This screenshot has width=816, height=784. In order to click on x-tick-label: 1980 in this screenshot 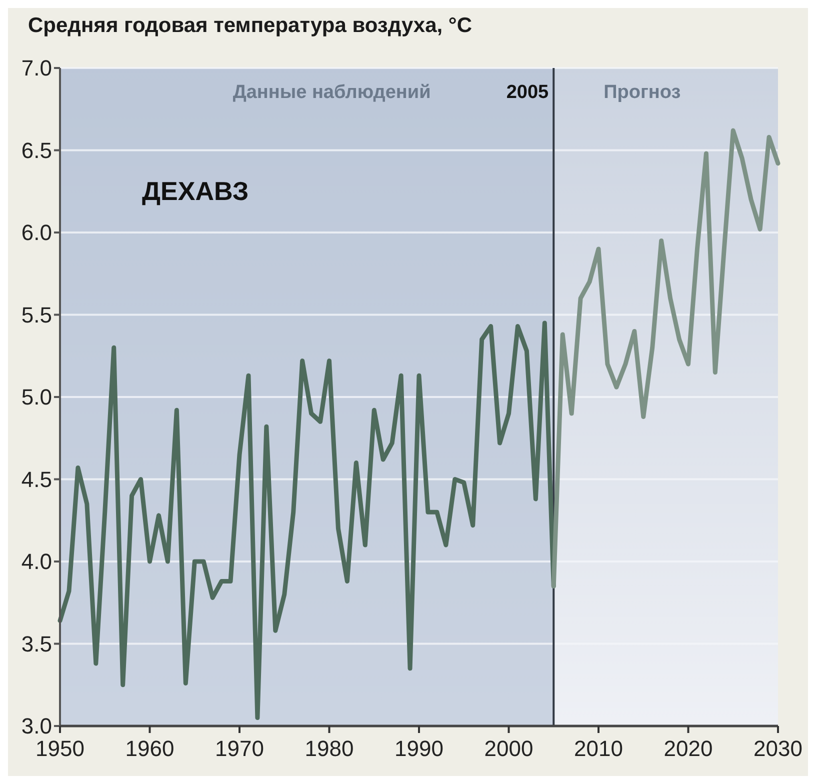, I will do `click(329, 748)`.